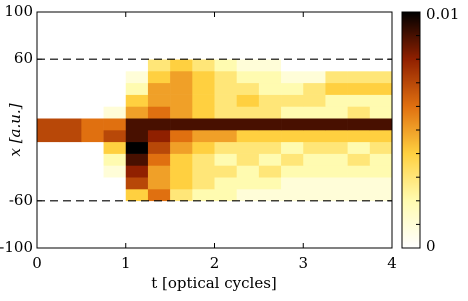 The height and width of the screenshot is (301, 468). What do you see at coordinates (442, 14) in the screenshot?
I see `colorbar-tick-label: 0.01` at bounding box center [442, 14].